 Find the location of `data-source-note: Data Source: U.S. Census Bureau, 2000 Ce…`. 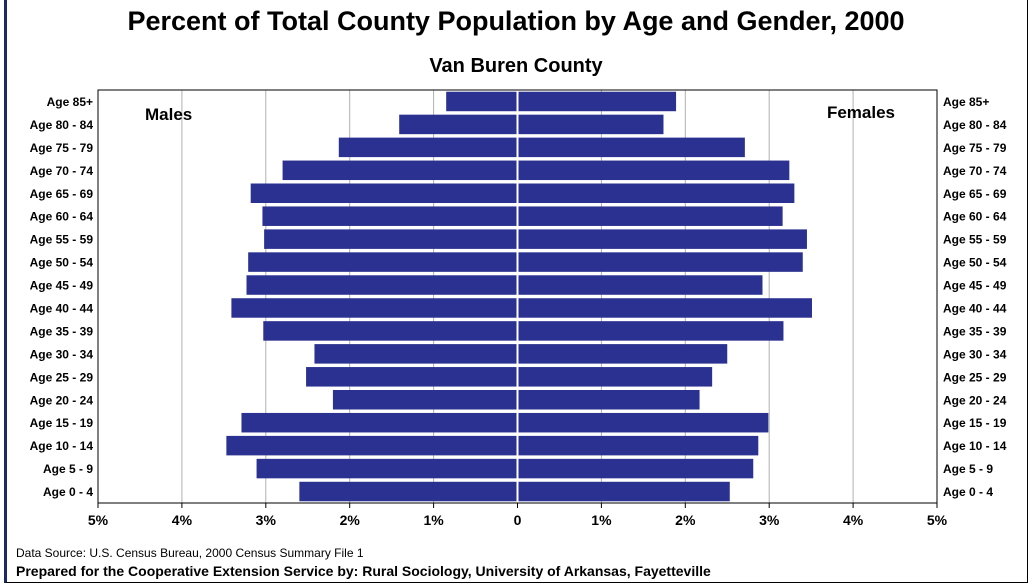

data-source-note: Data Source: U.S. Census Bureau, 2000 Ce… is located at coordinates (190, 553).